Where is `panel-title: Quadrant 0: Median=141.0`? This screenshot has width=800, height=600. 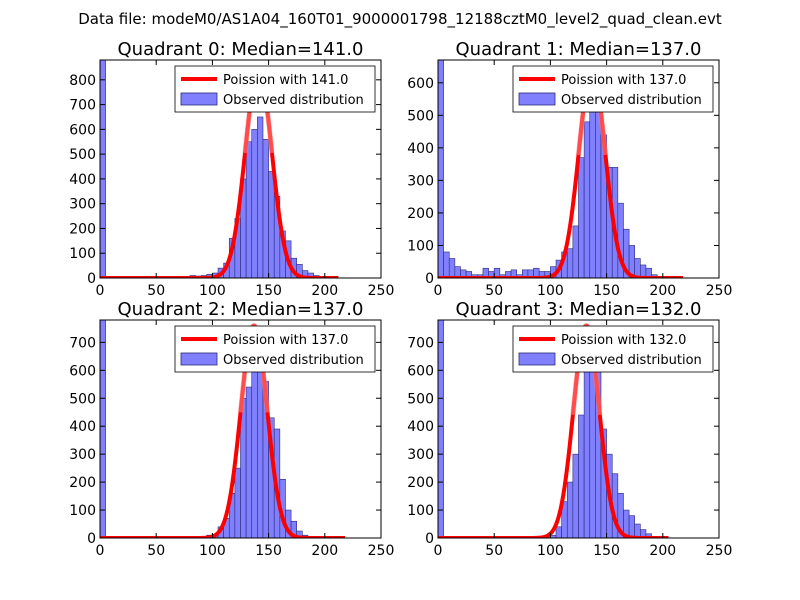
panel-title: Quadrant 0: Median=141.0 is located at coordinates (241, 49).